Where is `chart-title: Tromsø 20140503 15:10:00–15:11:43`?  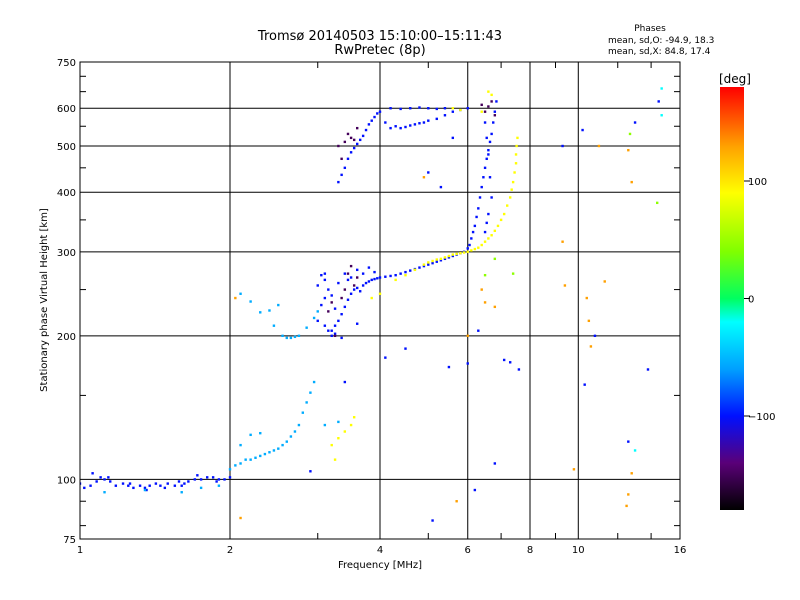 chart-title: Tromsø 20140503 15:10:00–15:11:43 is located at coordinates (379, 36).